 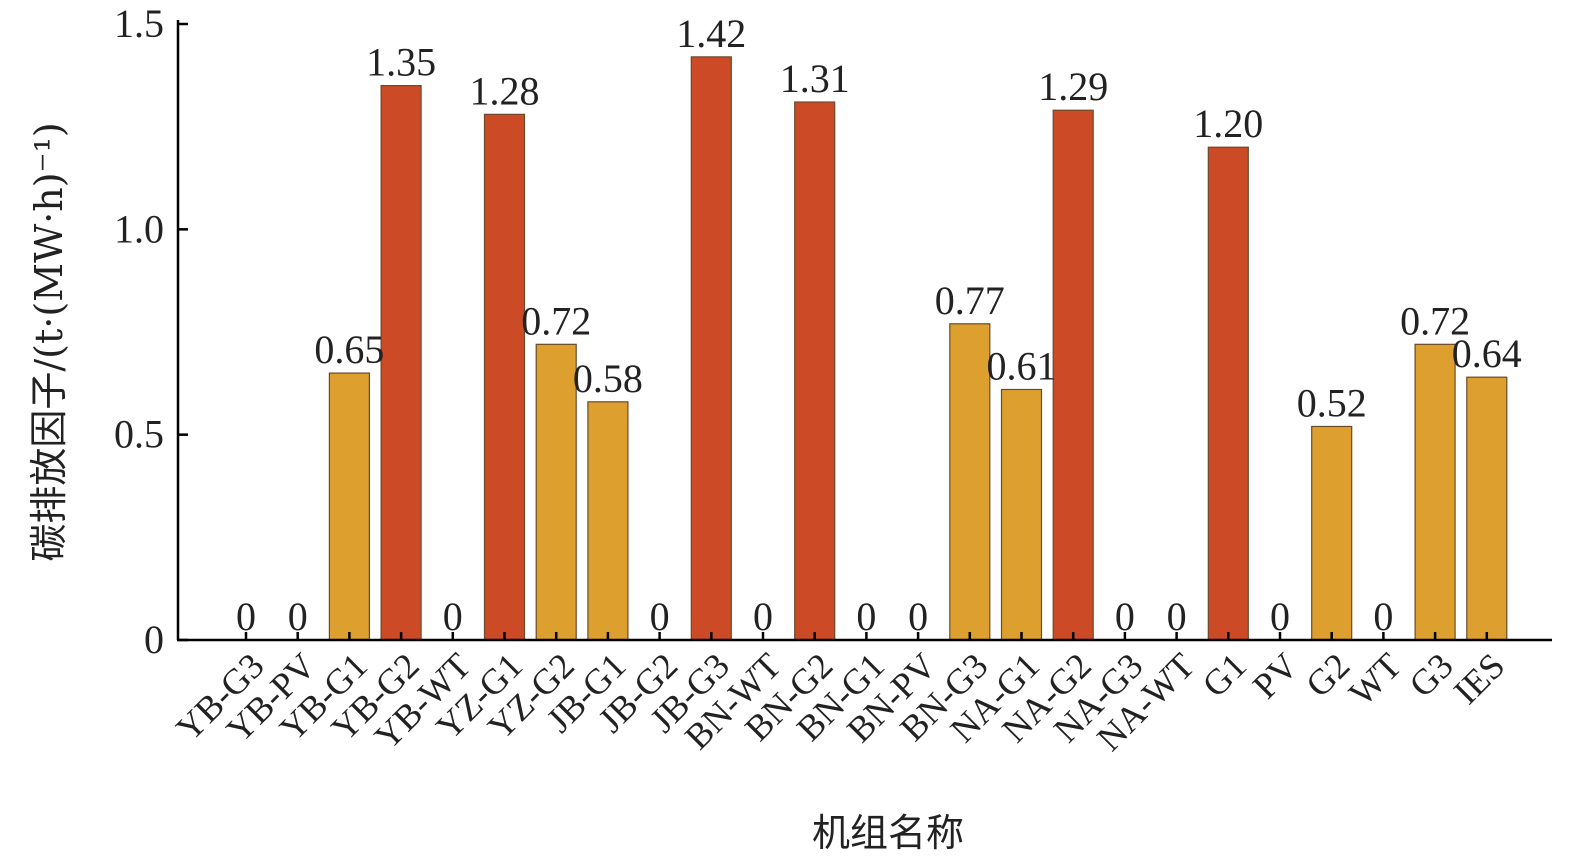 What do you see at coordinates (815, 78) in the screenshot?
I see `data-label: 1.31` at bounding box center [815, 78].